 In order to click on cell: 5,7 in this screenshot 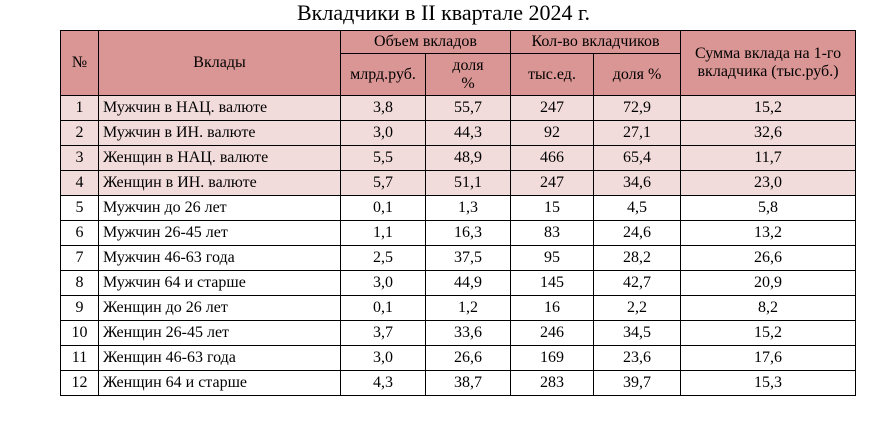, I will do `click(383, 183)`.